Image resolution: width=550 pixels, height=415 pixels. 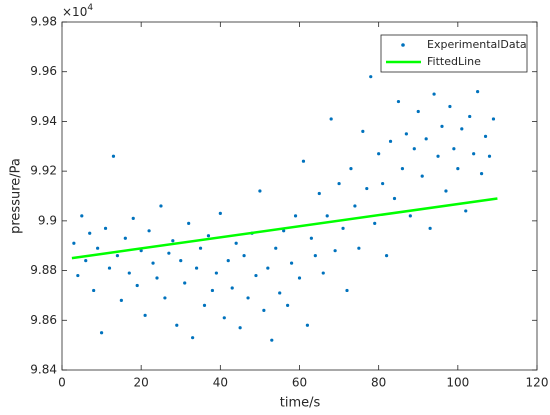 What do you see at coordinates (403, 45) in the screenshot?
I see `legend-swatch` at bounding box center [403, 45].